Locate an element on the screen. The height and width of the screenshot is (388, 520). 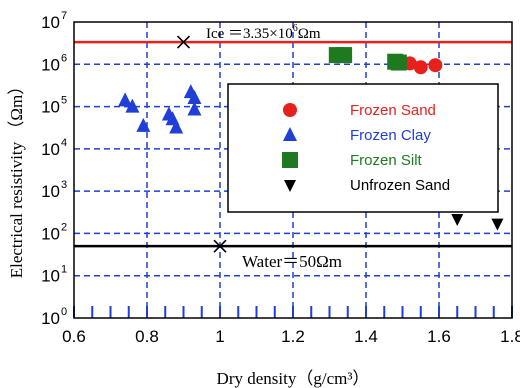
legend-square-icon is located at coordinates (290, 160).